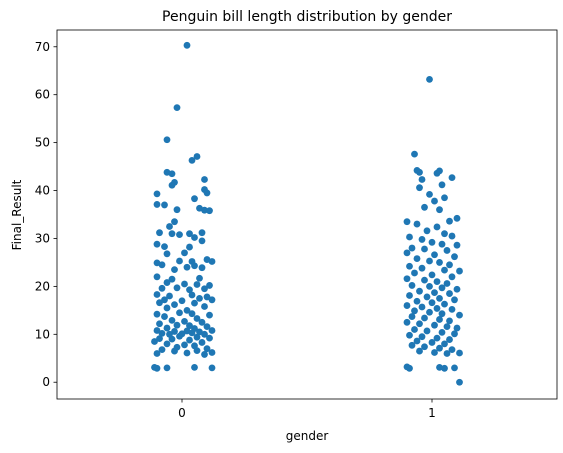  I want to click on y-axis-label: Final_Result, so click(17, 214).